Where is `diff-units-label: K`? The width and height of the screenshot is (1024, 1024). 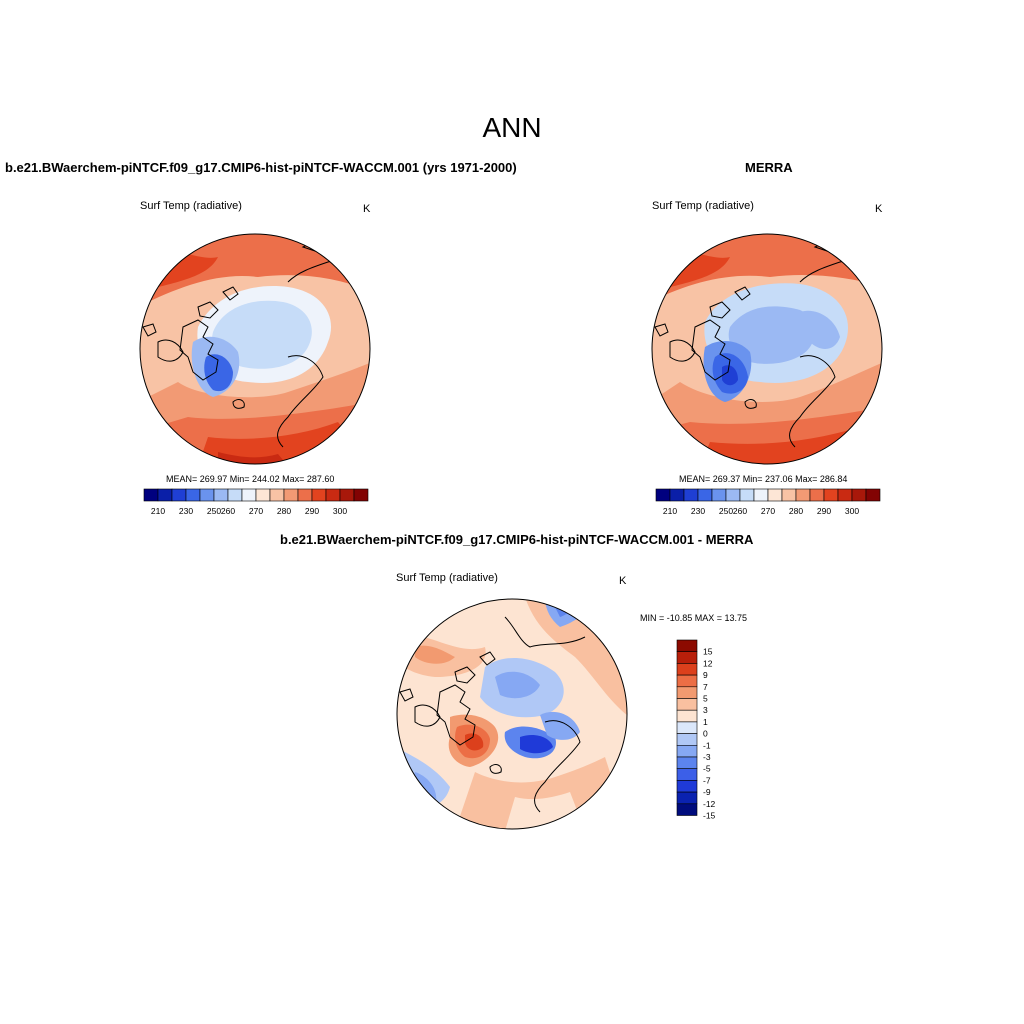
diff-units-label: K is located at coordinates (623, 581).